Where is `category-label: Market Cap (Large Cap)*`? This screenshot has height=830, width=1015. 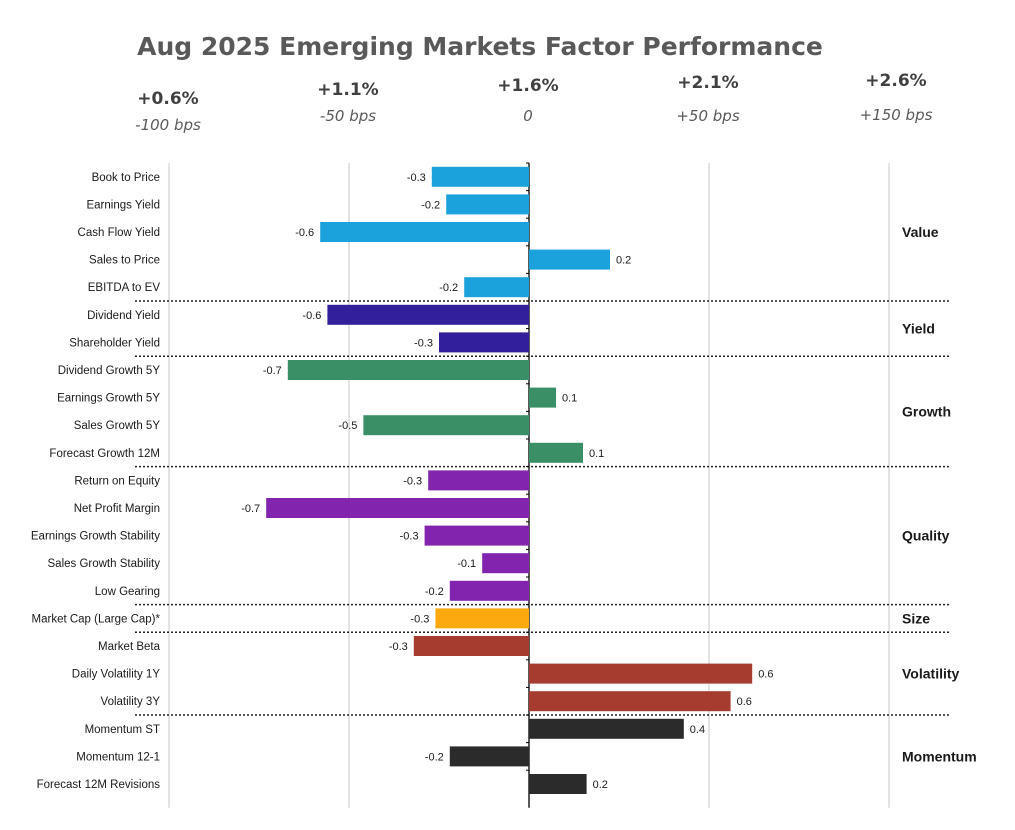
category-label: Market Cap (Large Cap)* is located at coordinates (96, 619).